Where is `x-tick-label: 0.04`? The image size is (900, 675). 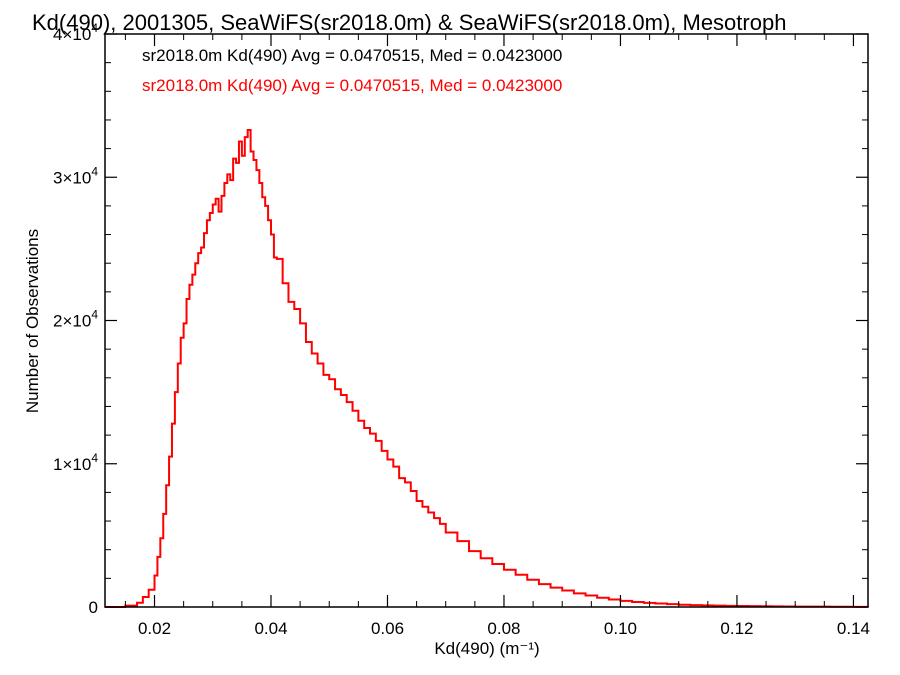
x-tick-label: 0.04 is located at coordinates (270, 628).